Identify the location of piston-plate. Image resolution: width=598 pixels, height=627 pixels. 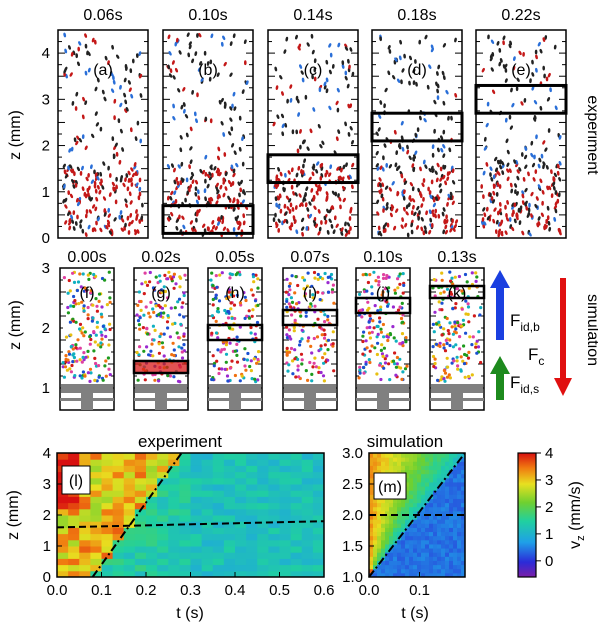
(161, 388).